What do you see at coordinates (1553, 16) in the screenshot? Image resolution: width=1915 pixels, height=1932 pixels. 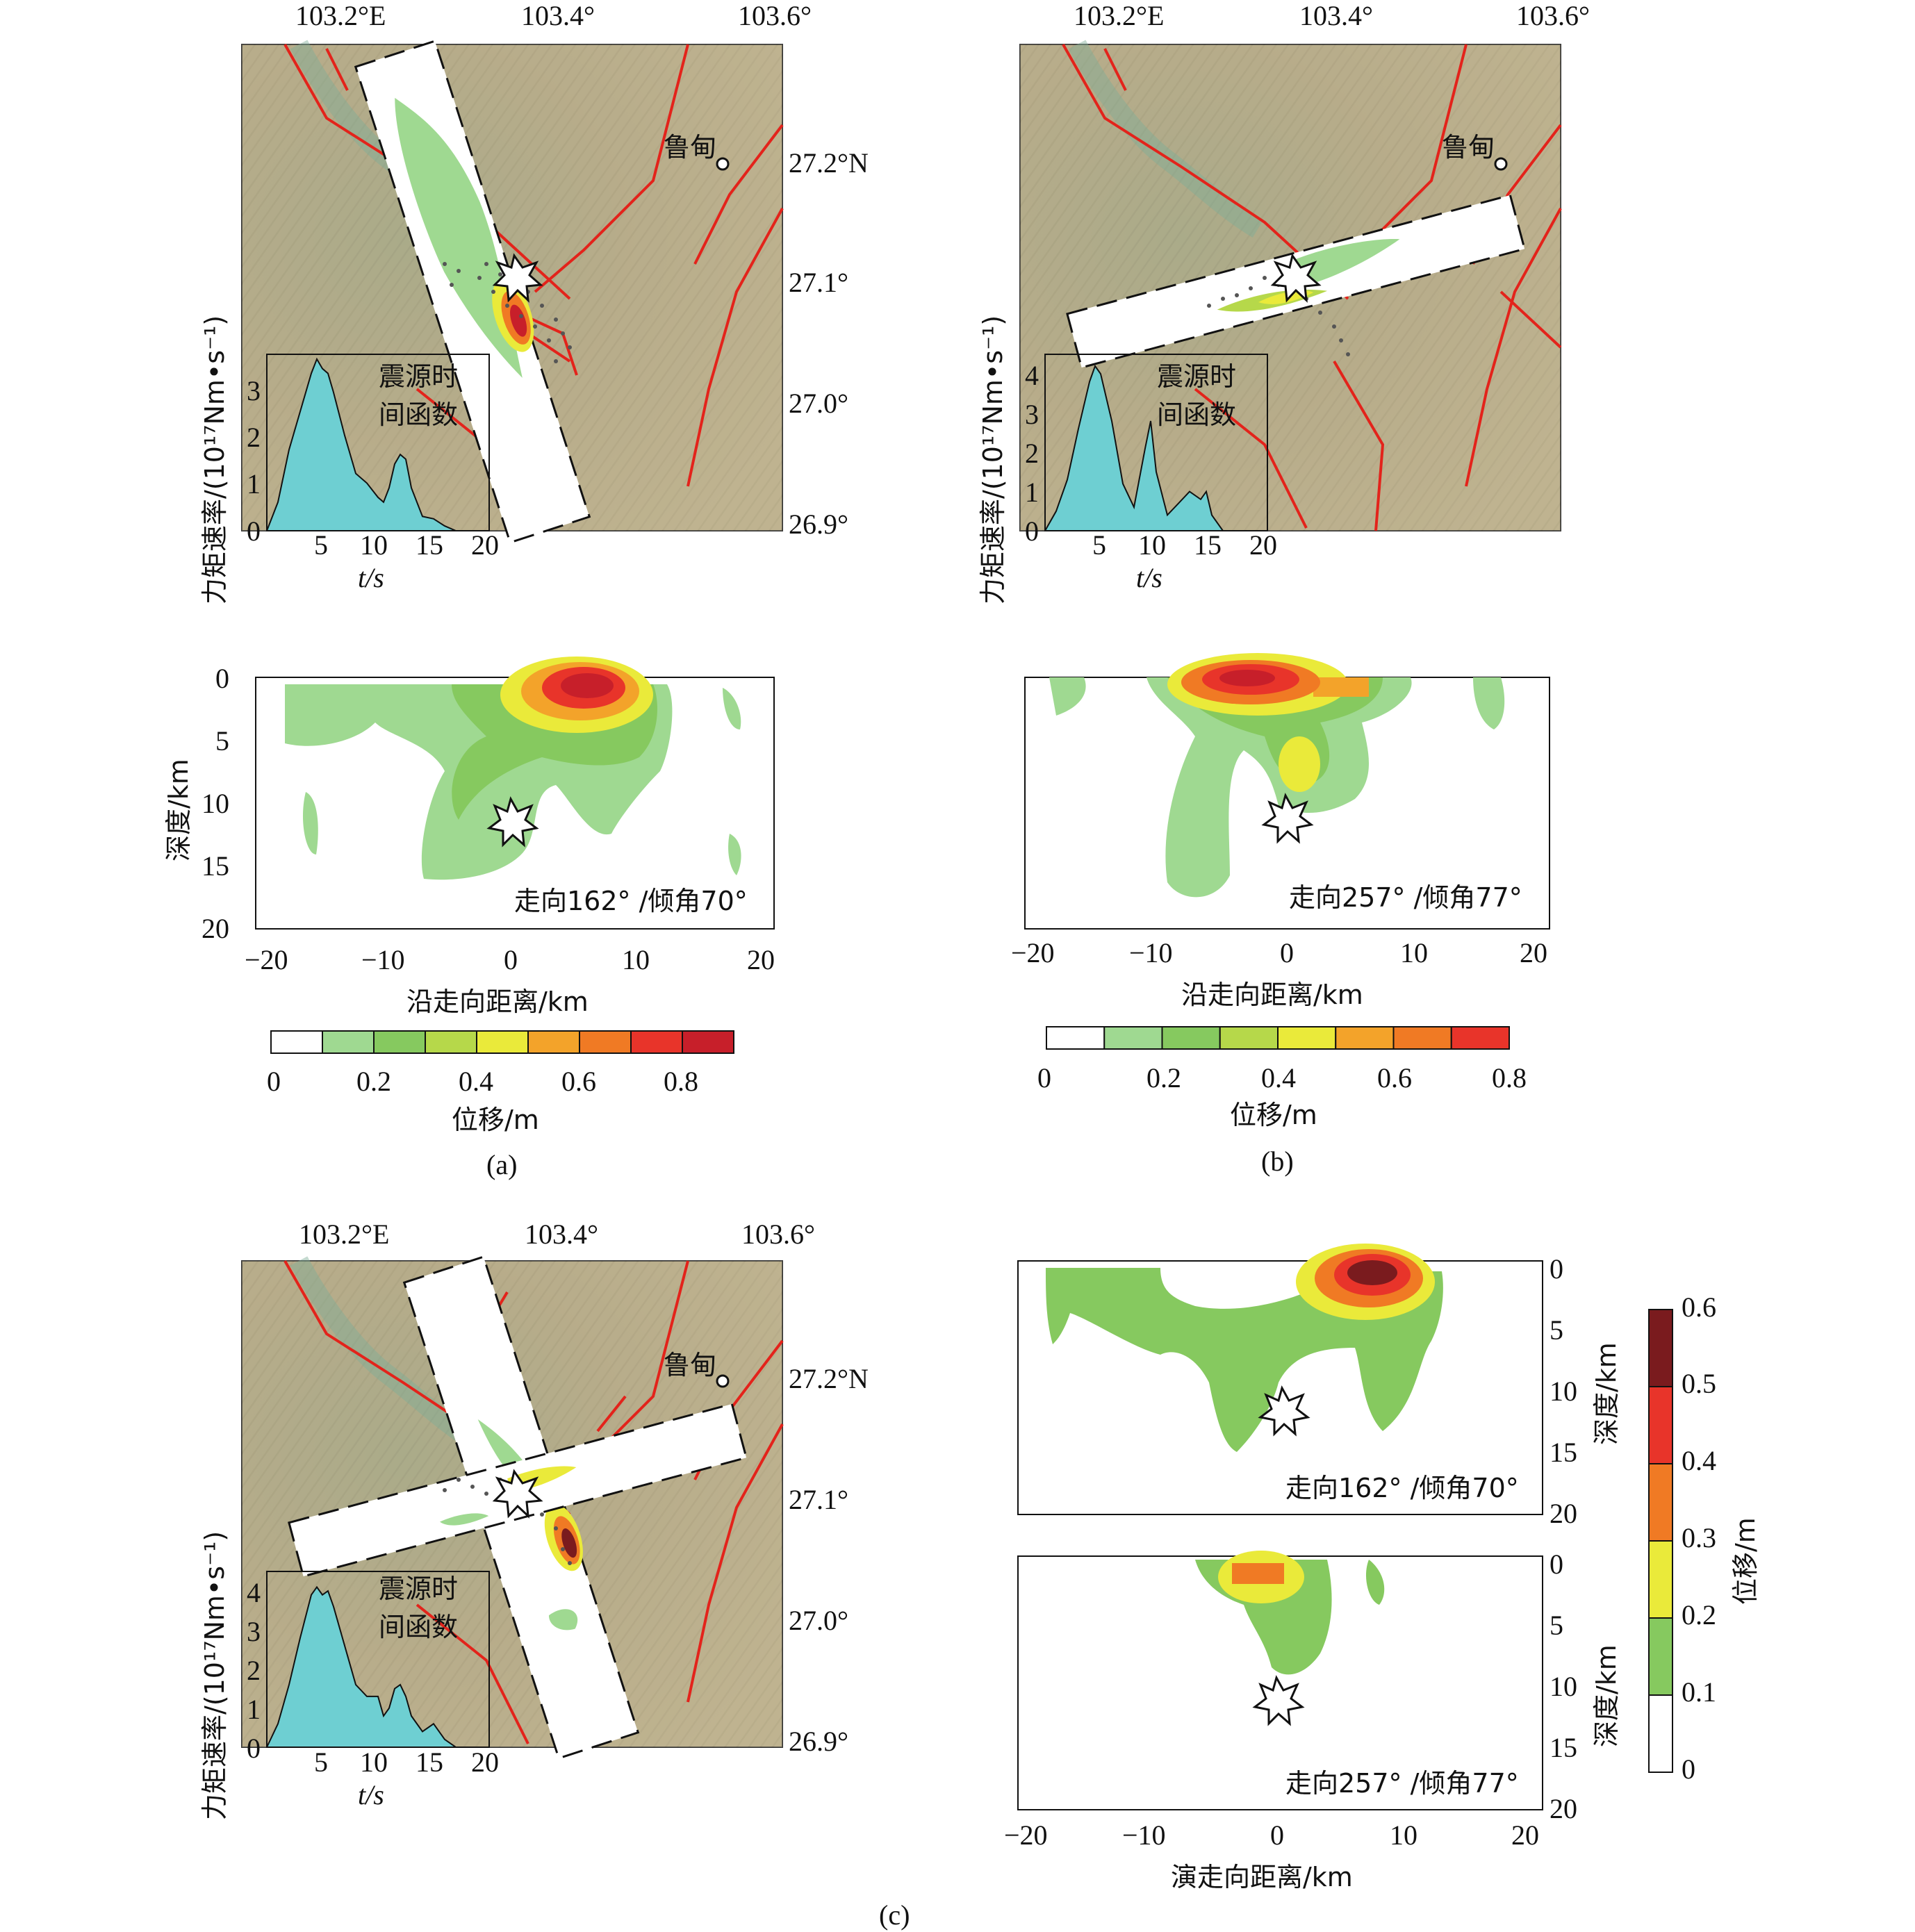 I see `lon-label-b-2: 103.6°` at bounding box center [1553, 16].